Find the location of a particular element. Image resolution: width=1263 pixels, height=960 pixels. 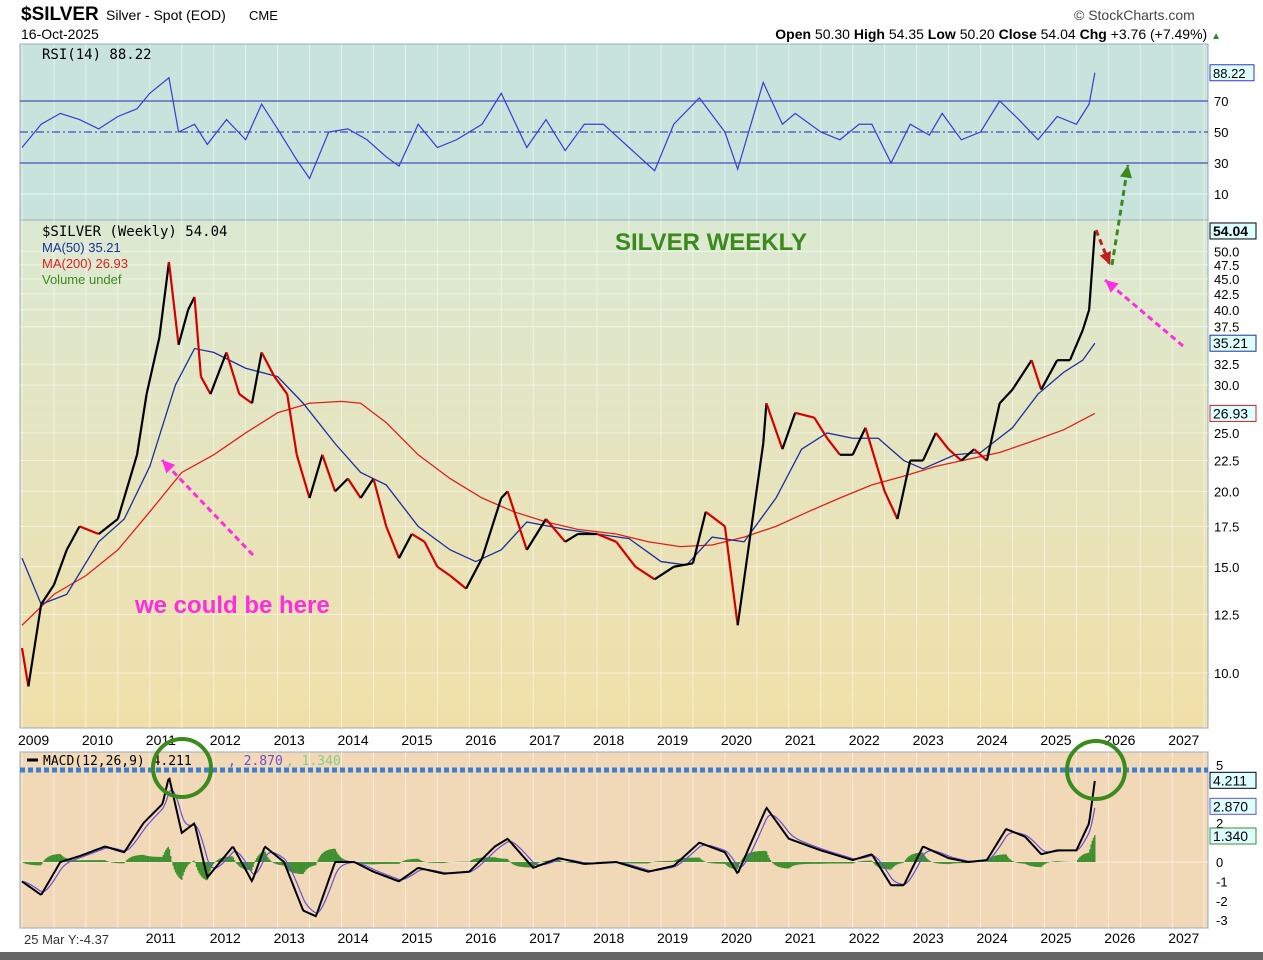

price-tick: 20.0 is located at coordinates (1226, 491).